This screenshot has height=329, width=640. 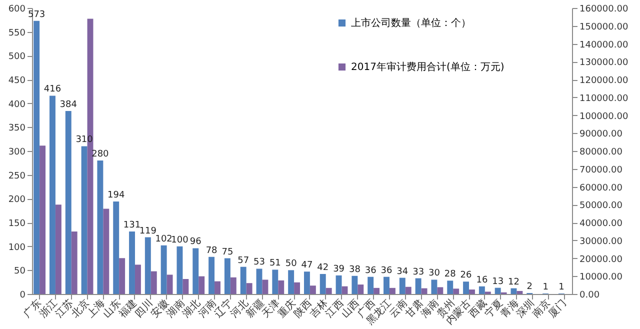 I want to click on data-label: 39, so click(x=339, y=269).